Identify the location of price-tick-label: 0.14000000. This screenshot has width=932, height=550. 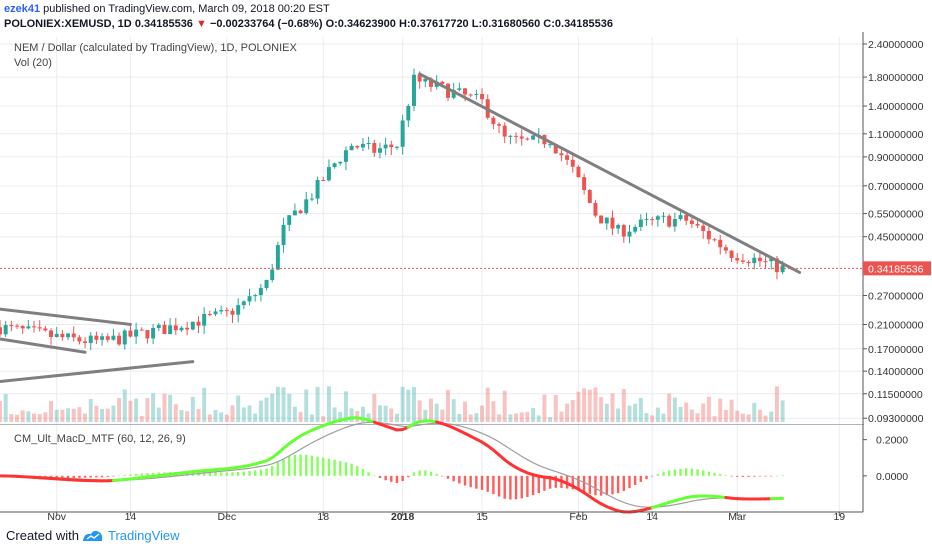
(896, 372).